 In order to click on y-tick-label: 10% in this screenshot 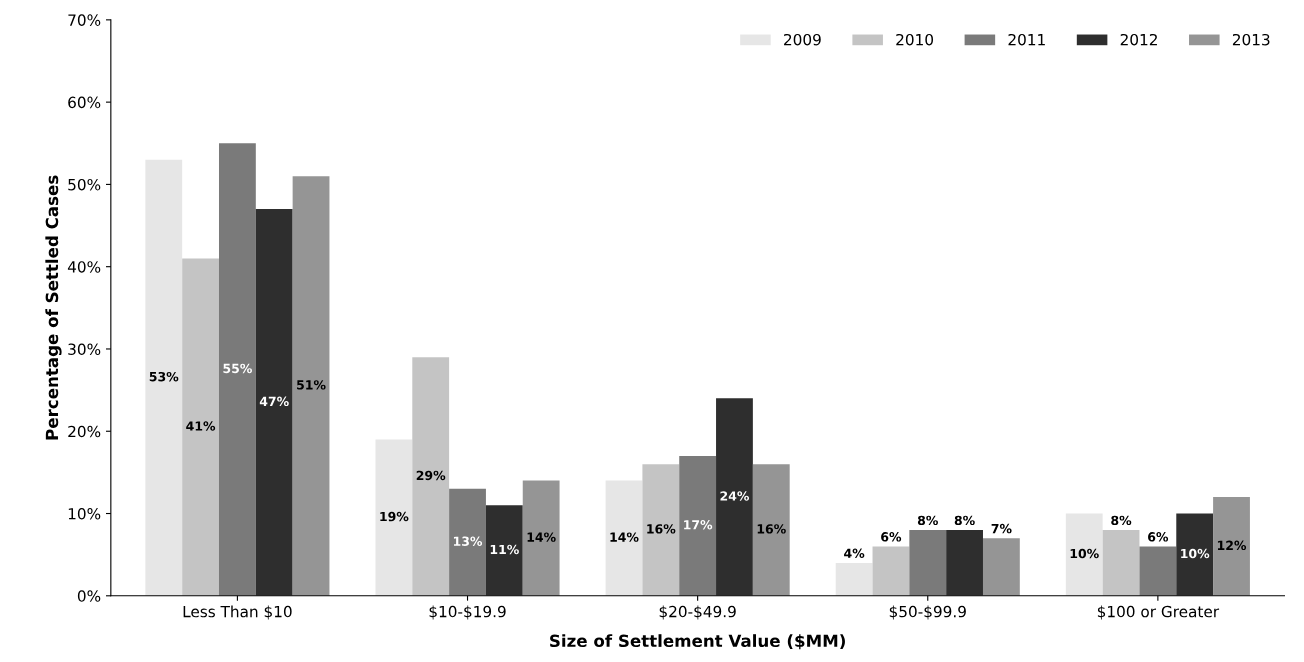, I will do `click(84, 513)`.